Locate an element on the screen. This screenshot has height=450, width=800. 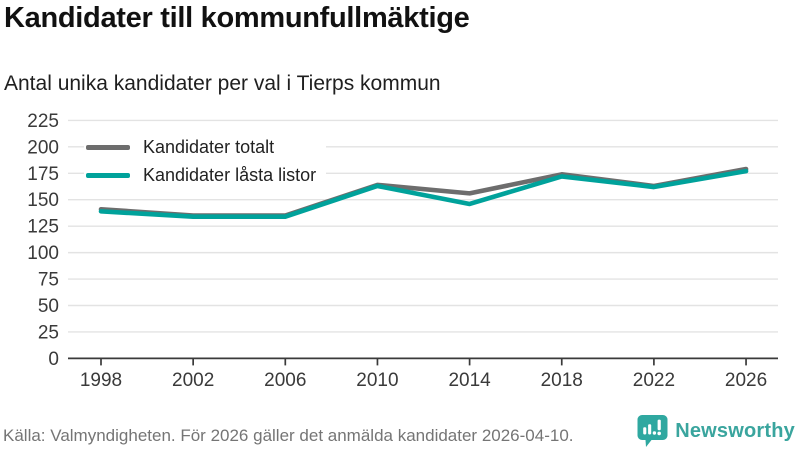
x-tick-label: 2002 is located at coordinates (193, 380).